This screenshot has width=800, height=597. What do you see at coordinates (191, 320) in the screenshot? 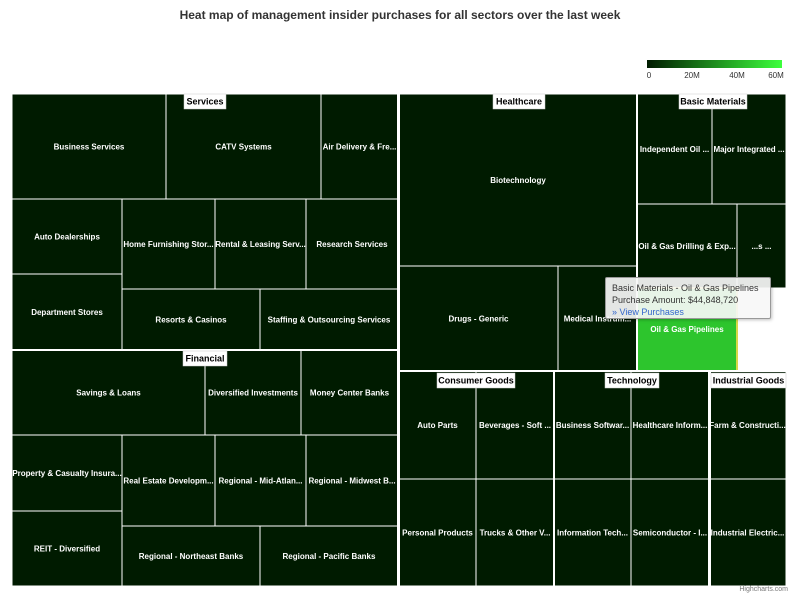
I see `treemap-cell-label: Resorts & Casinos` at bounding box center [191, 320].